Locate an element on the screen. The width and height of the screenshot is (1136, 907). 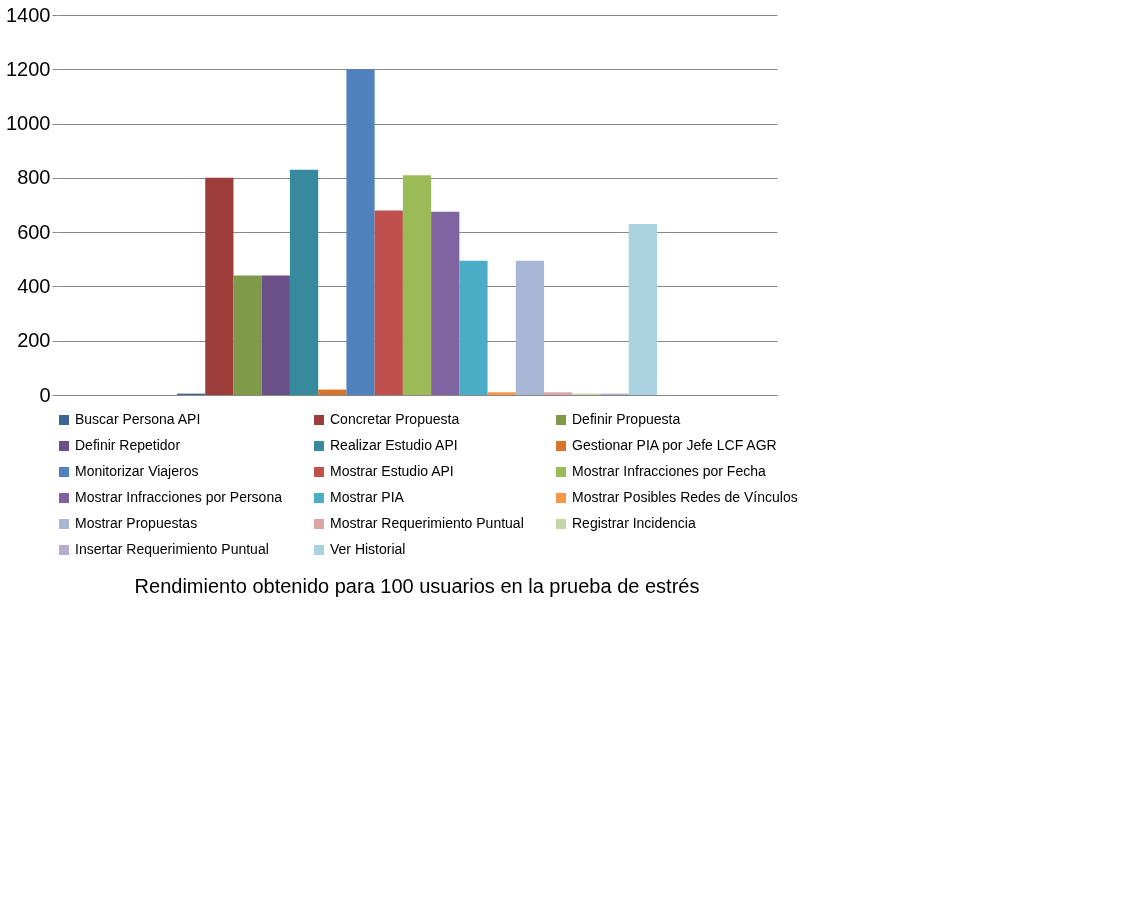
legend-label: Definir Propuesta is located at coordinates (626, 419).